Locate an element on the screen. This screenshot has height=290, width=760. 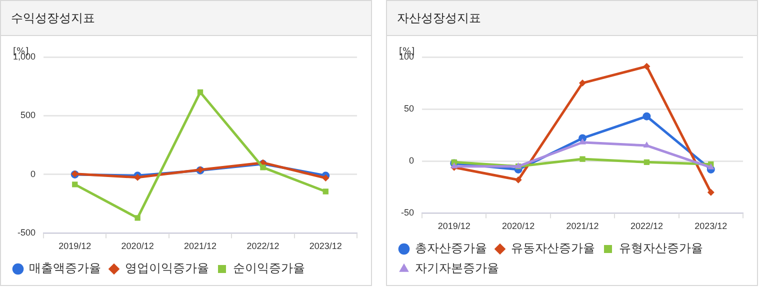
y-tick-label: -500 is located at coordinates (27, 233).